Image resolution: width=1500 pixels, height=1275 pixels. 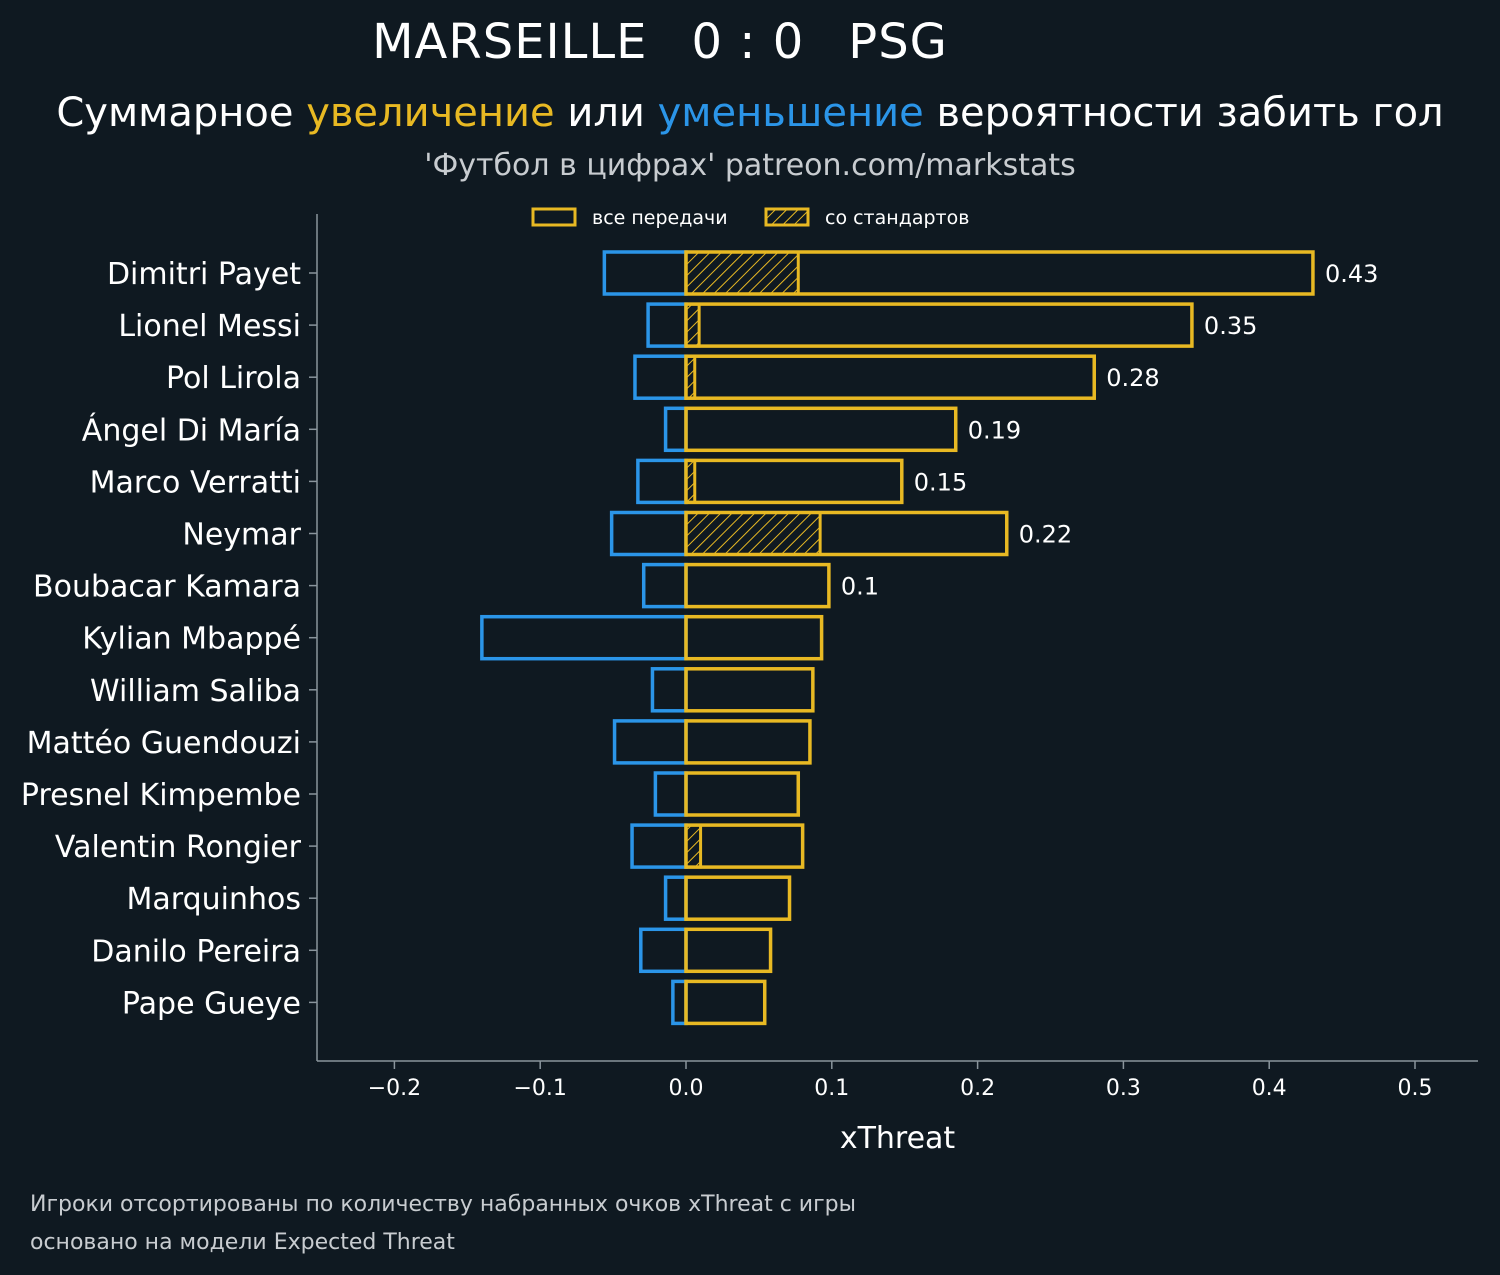 What do you see at coordinates (191, 639) in the screenshot?
I see `player-label: Kylian Mbappé` at bounding box center [191, 639].